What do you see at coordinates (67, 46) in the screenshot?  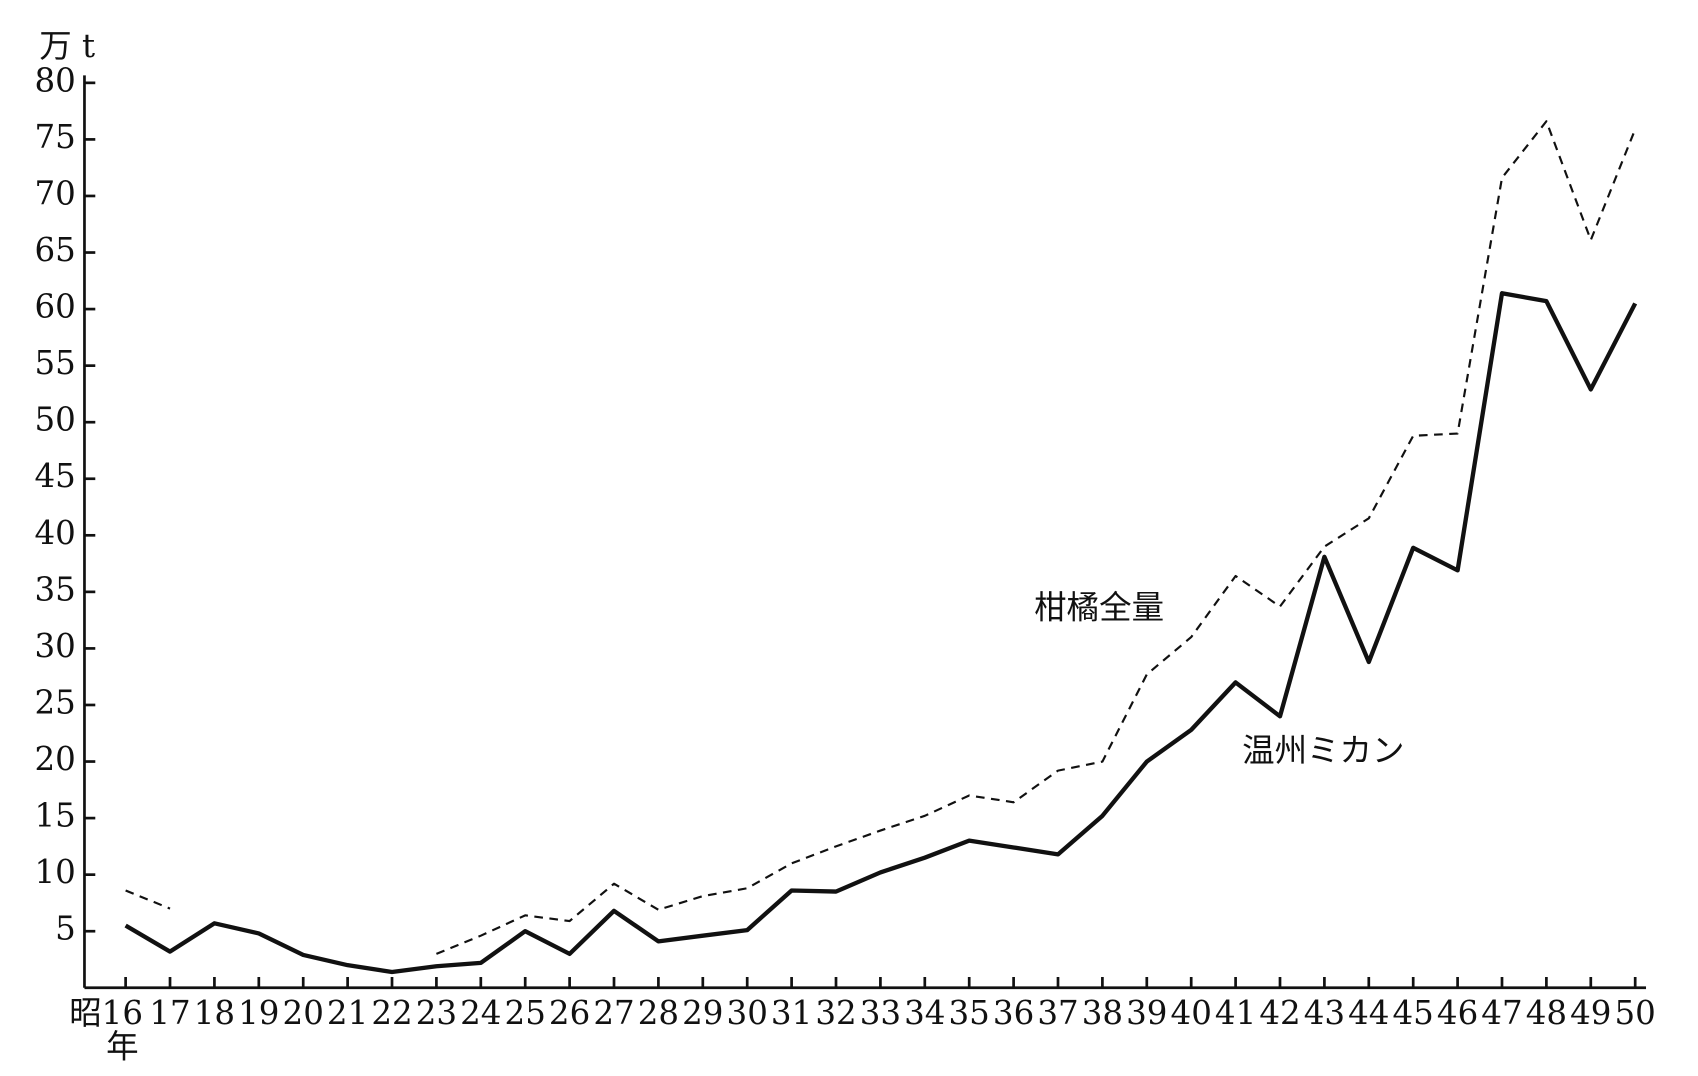 I see `y-axis-label: 万 t` at bounding box center [67, 46].